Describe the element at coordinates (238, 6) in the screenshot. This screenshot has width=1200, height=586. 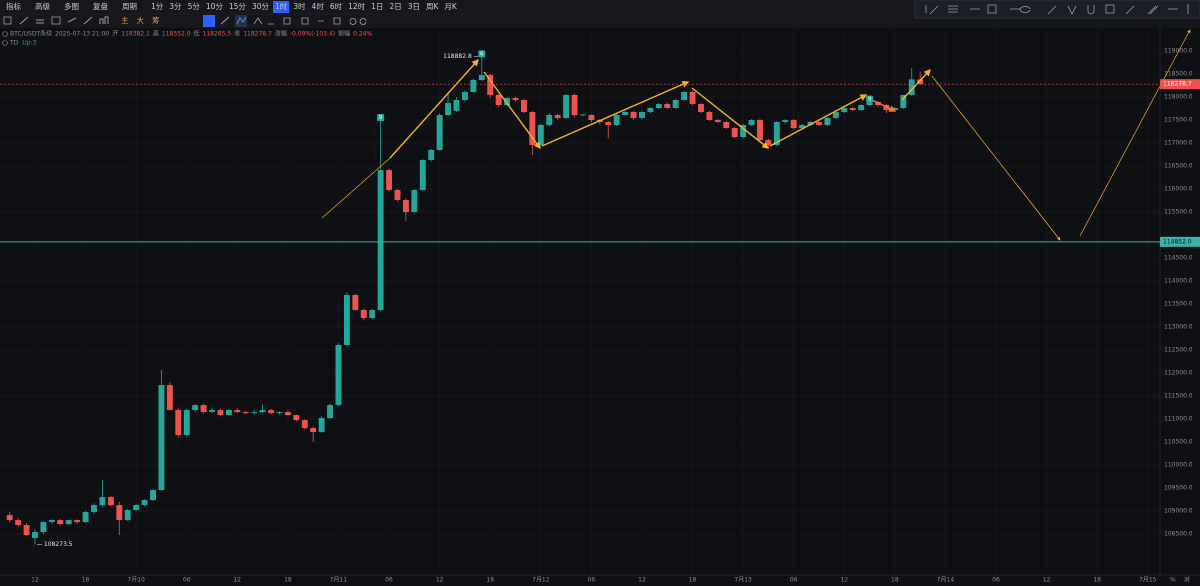
I see `toolbar-item: 15分` at that location.